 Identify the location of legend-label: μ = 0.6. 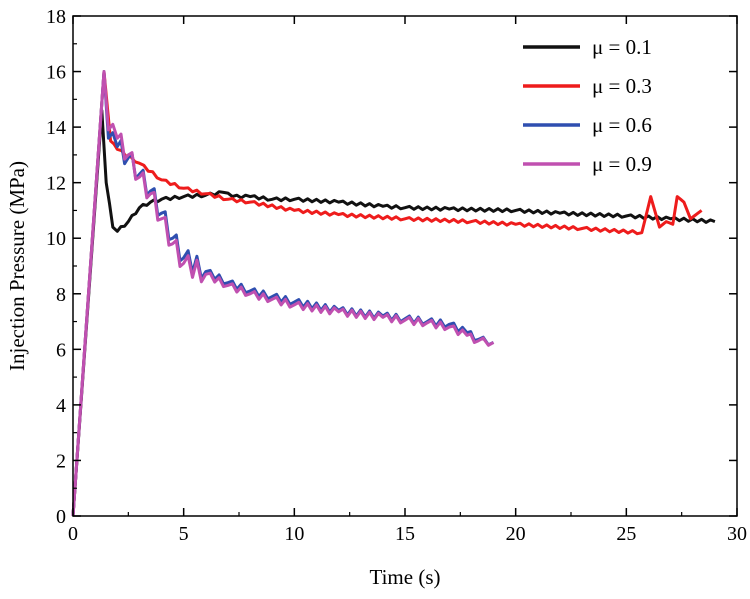
(622, 125).